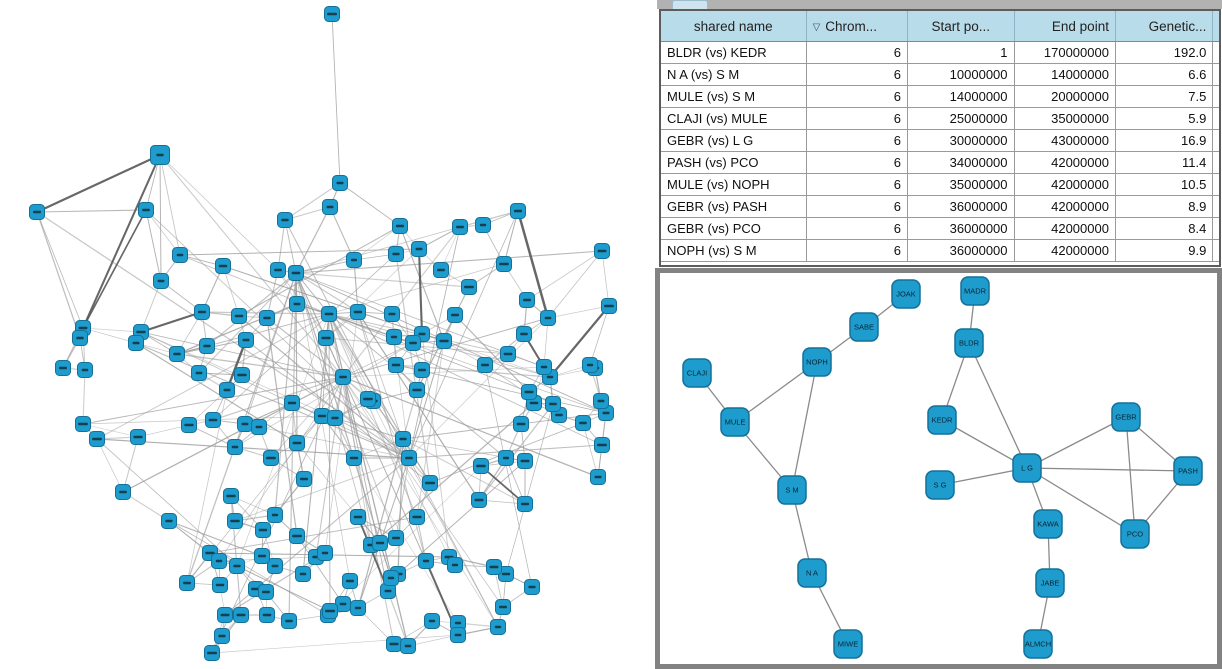  What do you see at coordinates (969, 343) in the screenshot?
I see `subnetwork-node-BLDR: BLDR` at bounding box center [969, 343].